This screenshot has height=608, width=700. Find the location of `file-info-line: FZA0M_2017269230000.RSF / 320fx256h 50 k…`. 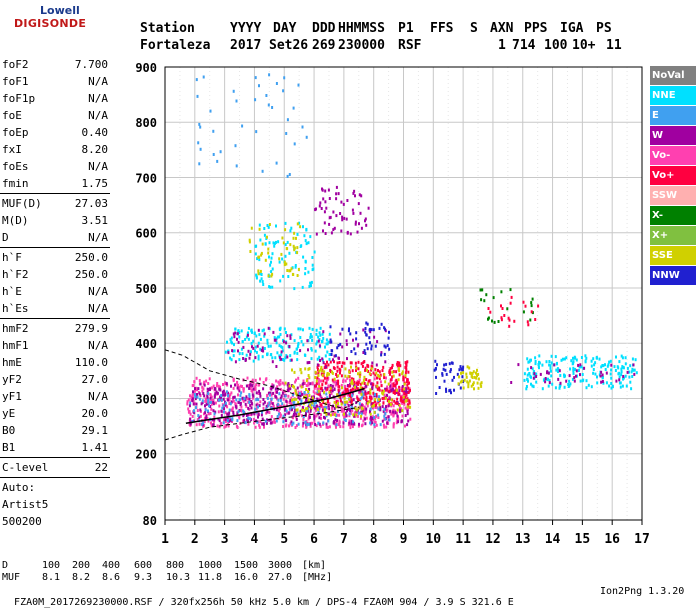

file-info-line: FZA0M_2017269230000.RSF / 320fx256h 50 k… is located at coordinates (258, 597).